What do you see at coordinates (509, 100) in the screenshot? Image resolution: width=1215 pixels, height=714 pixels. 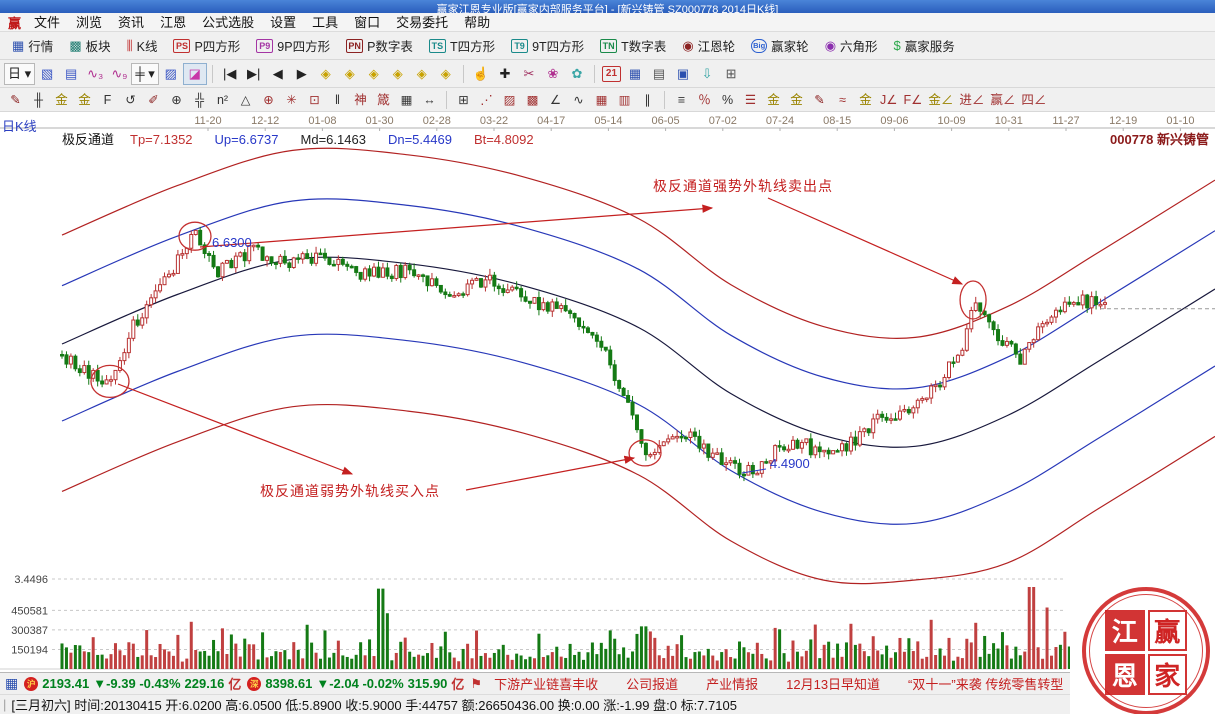 I see `tool-square-fan: ▨` at bounding box center [509, 100].